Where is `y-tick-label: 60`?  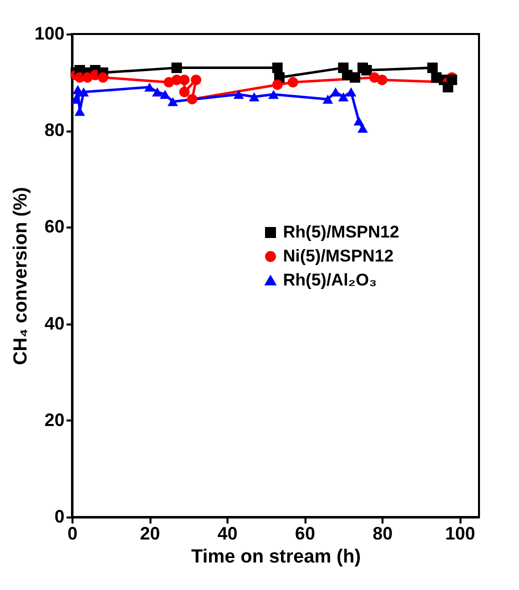 y-tick-label: 60 is located at coordinates (54, 226).